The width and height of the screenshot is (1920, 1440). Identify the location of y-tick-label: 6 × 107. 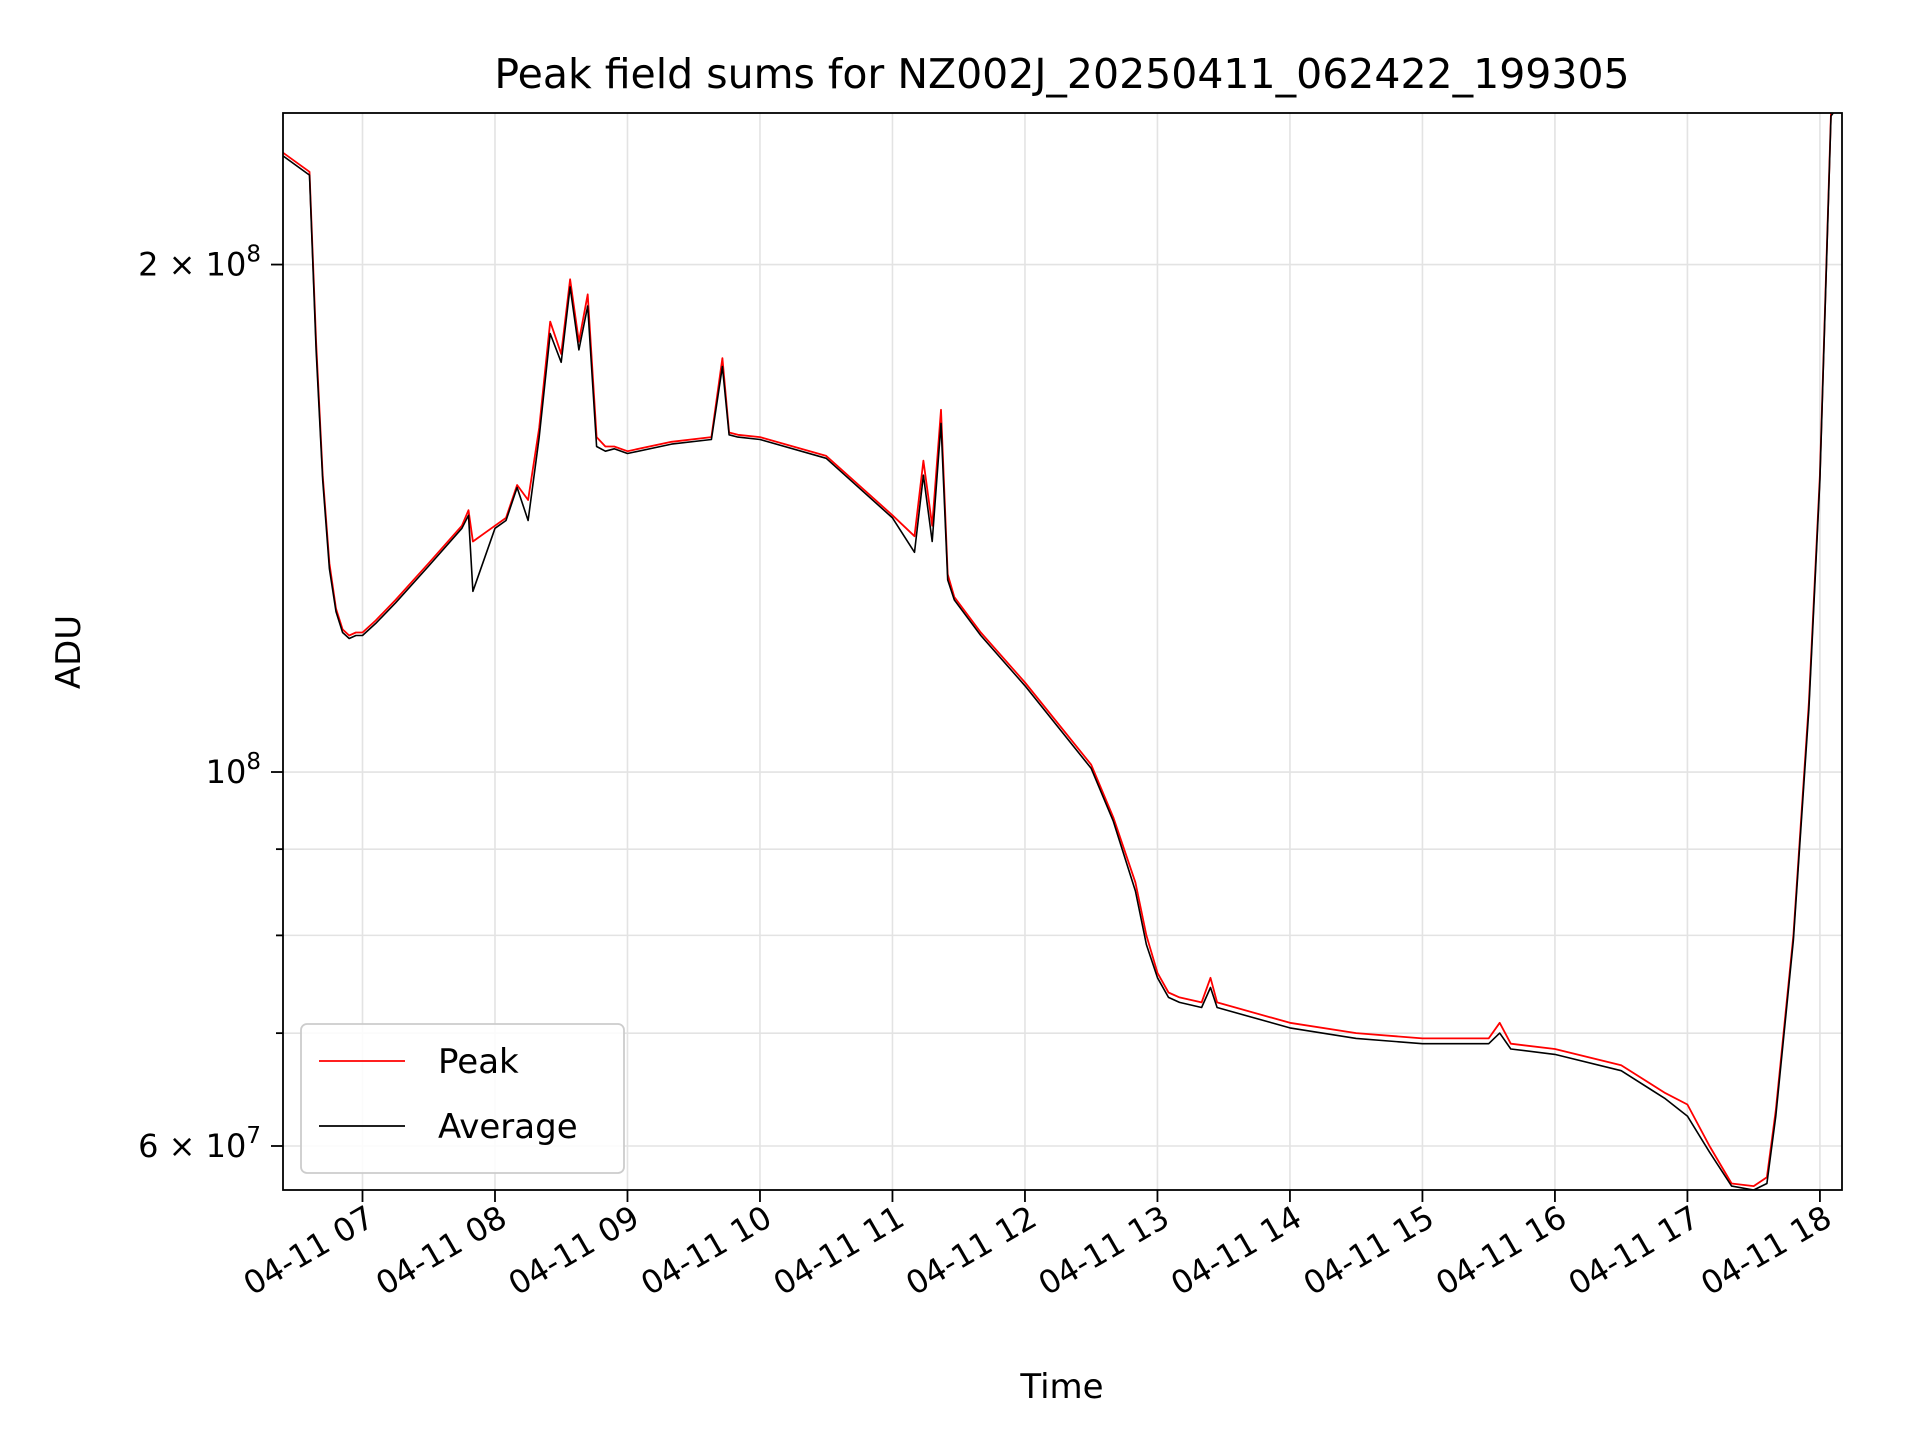
(199, 1144).